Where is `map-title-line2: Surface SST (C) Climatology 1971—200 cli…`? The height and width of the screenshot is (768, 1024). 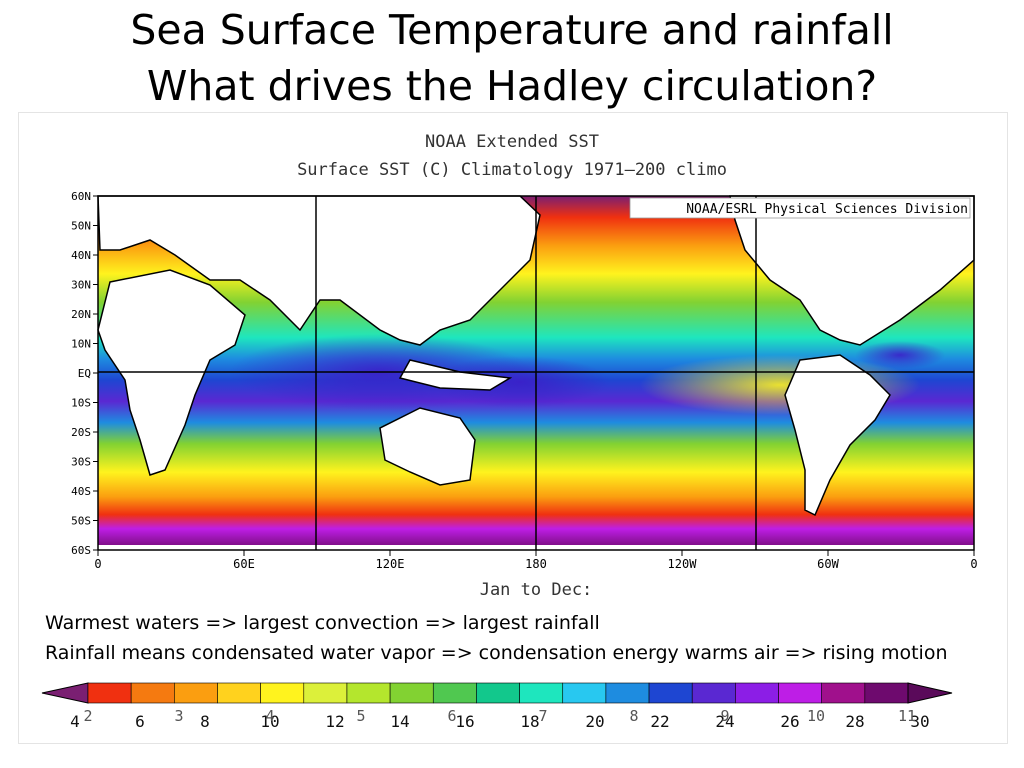 map-title-line2: Surface SST (C) Climatology 1971—200 cli… is located at coordinates (512, 170).